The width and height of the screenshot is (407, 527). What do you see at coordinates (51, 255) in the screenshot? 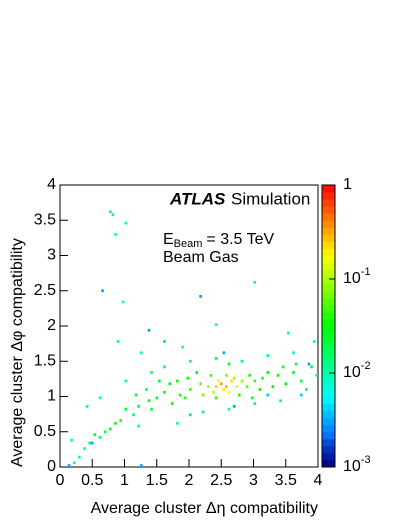
I see `y-tick-label: 3` at bounding box center [51, 255].